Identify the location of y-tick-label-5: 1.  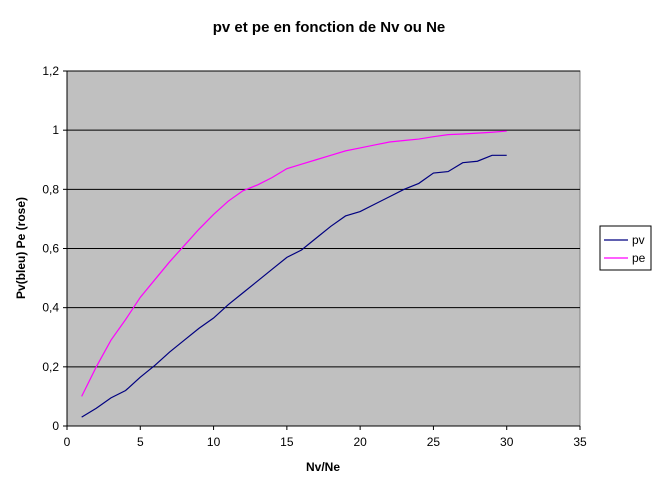
(55, 130).